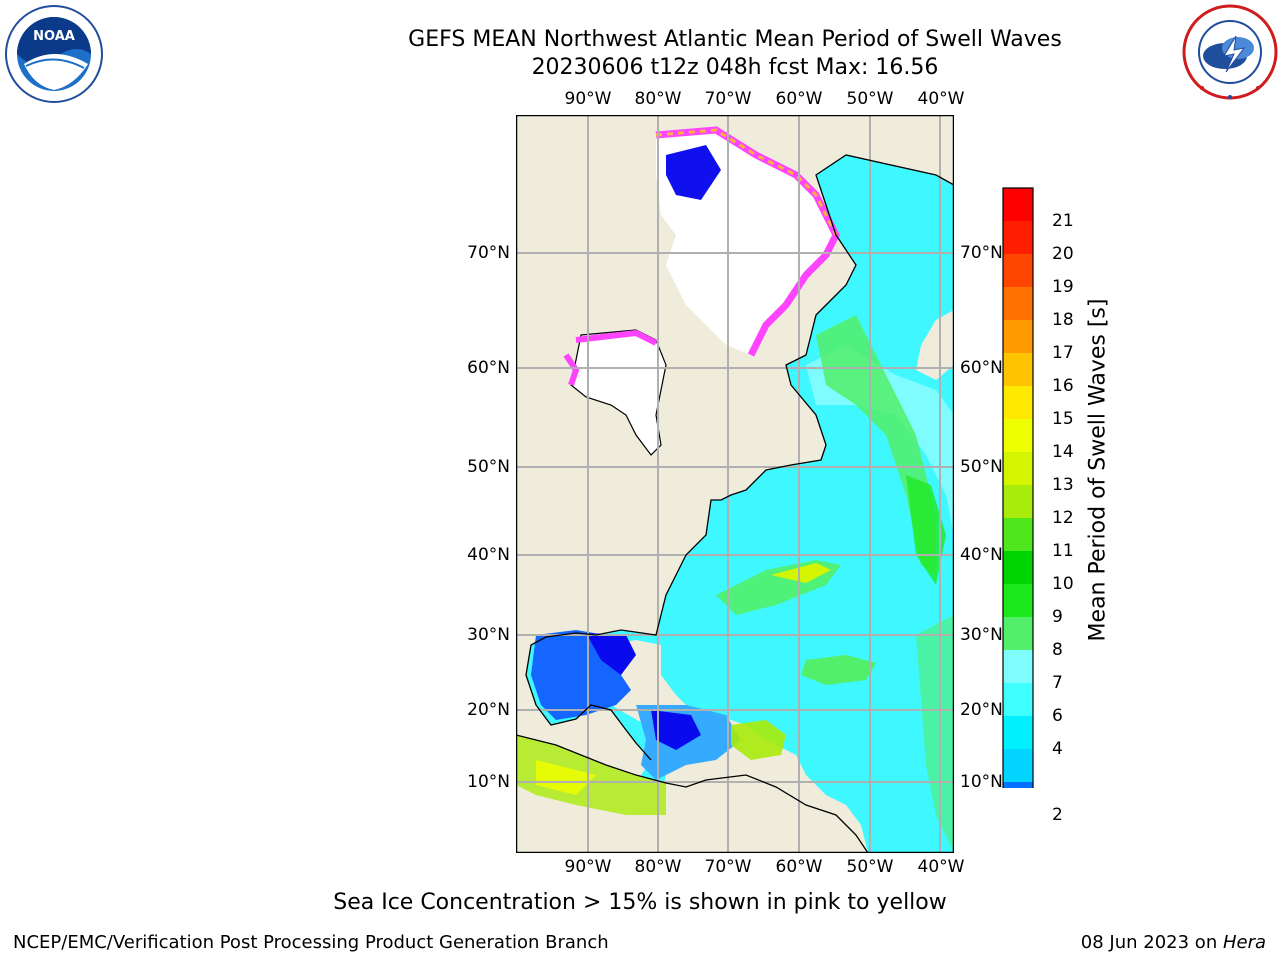 The image size is (1280, 960). Describe the element at coordinates (488, 710) in the screenshot. I see `lat-label-left: 20°N` at that location.